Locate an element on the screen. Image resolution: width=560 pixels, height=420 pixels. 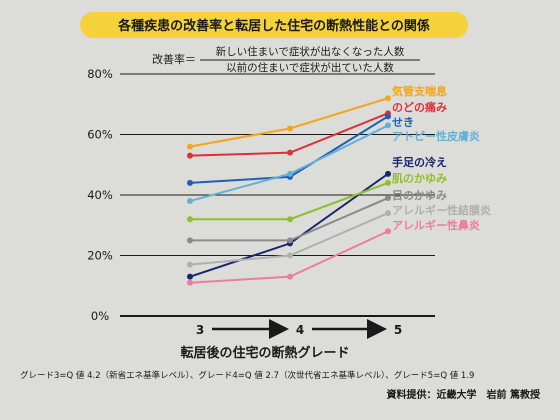
series-label: 気管支喘息 is located at coordinates (419, 91).